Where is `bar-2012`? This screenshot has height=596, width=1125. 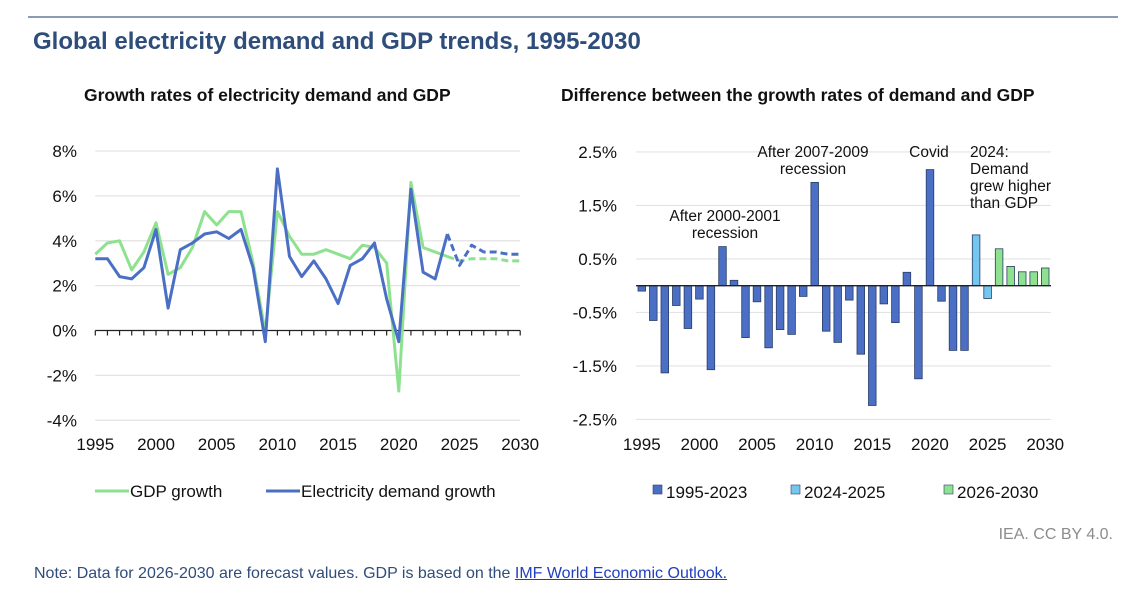
bar-2012 is located at coordinates (837, 314).